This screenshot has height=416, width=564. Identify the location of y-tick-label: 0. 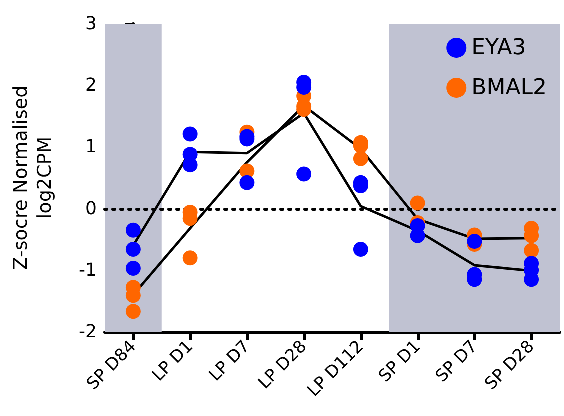
(91, 209).